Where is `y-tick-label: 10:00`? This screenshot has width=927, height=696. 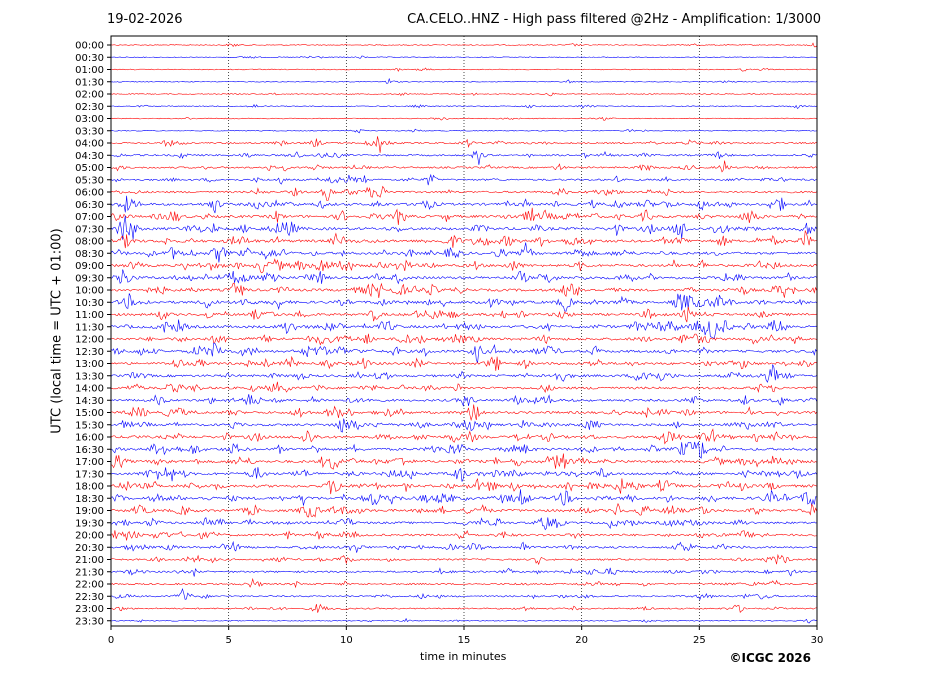
y-tick-label: 10:00 is located at coordinates (89, 291).